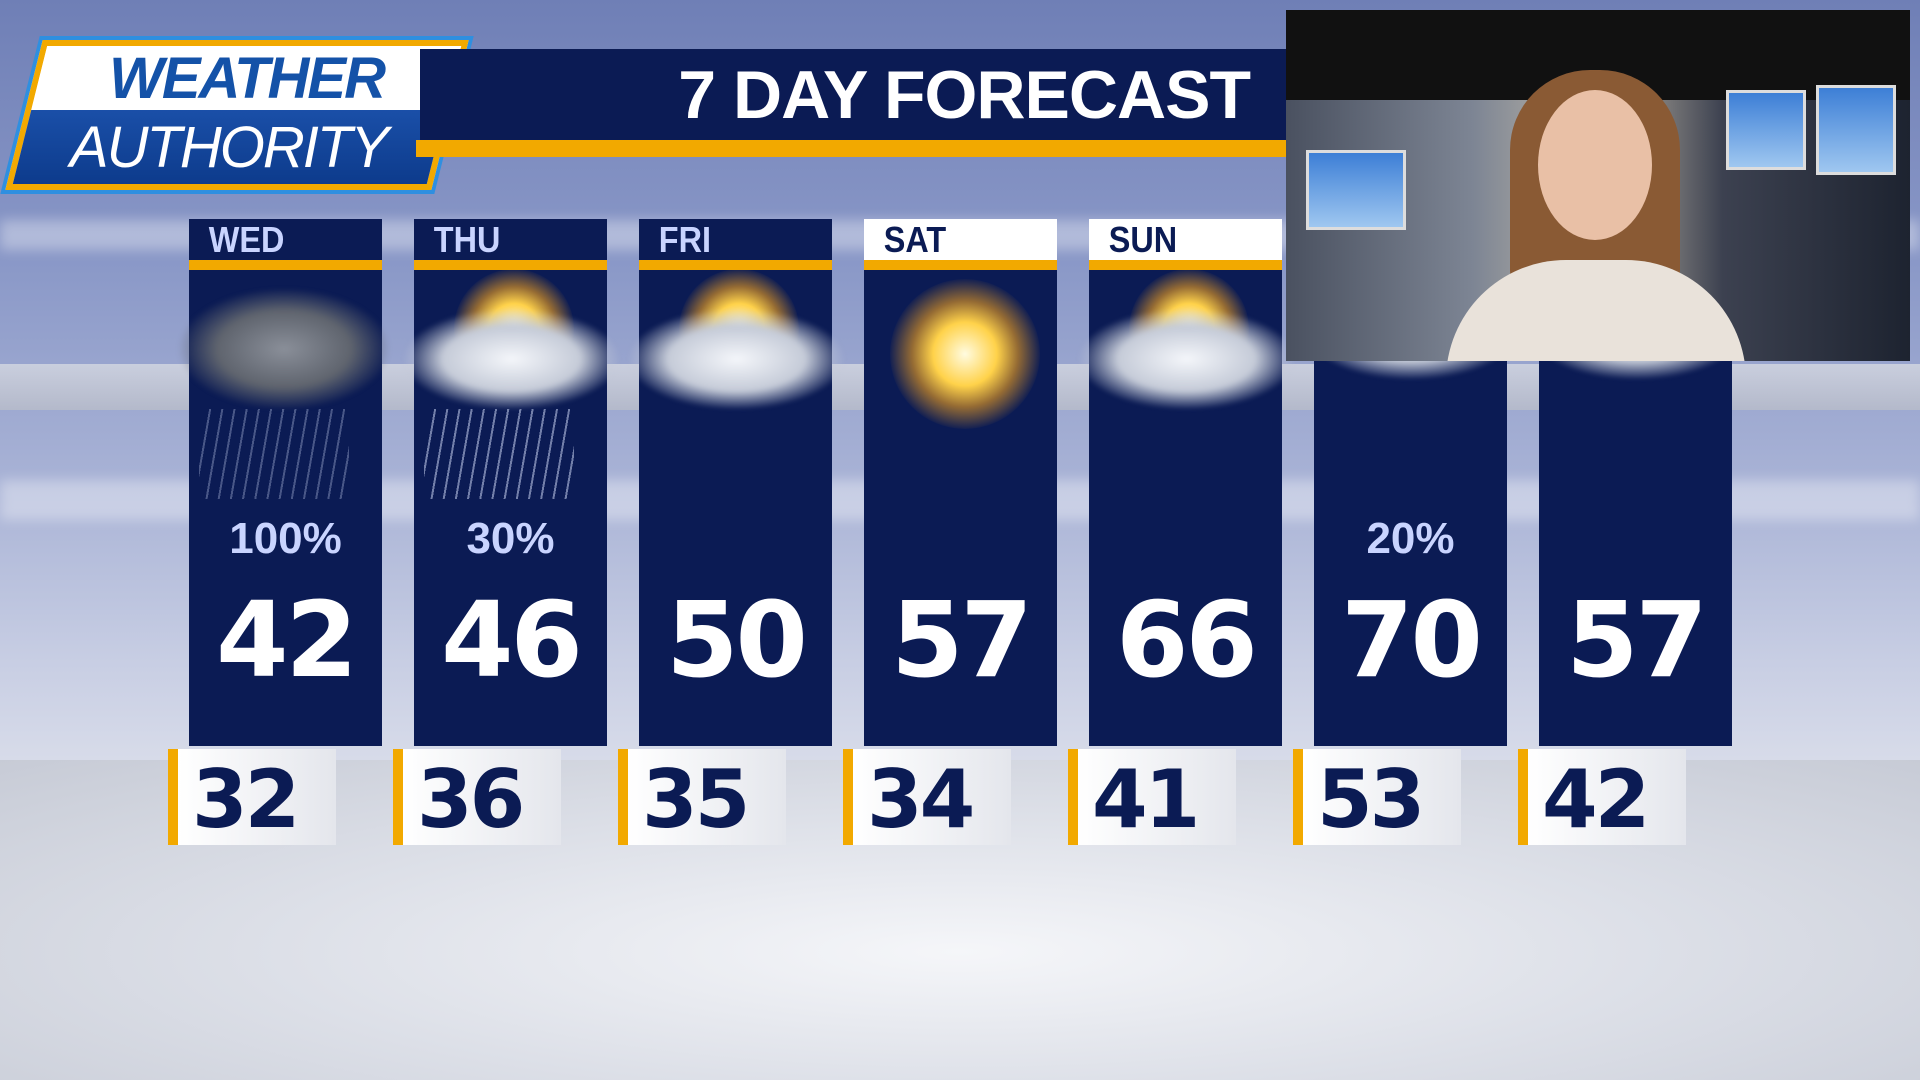  What do you see at coordinates (960, 354) in the screenshot?
I see `sunny-icon` at bounding box center [960, 354].